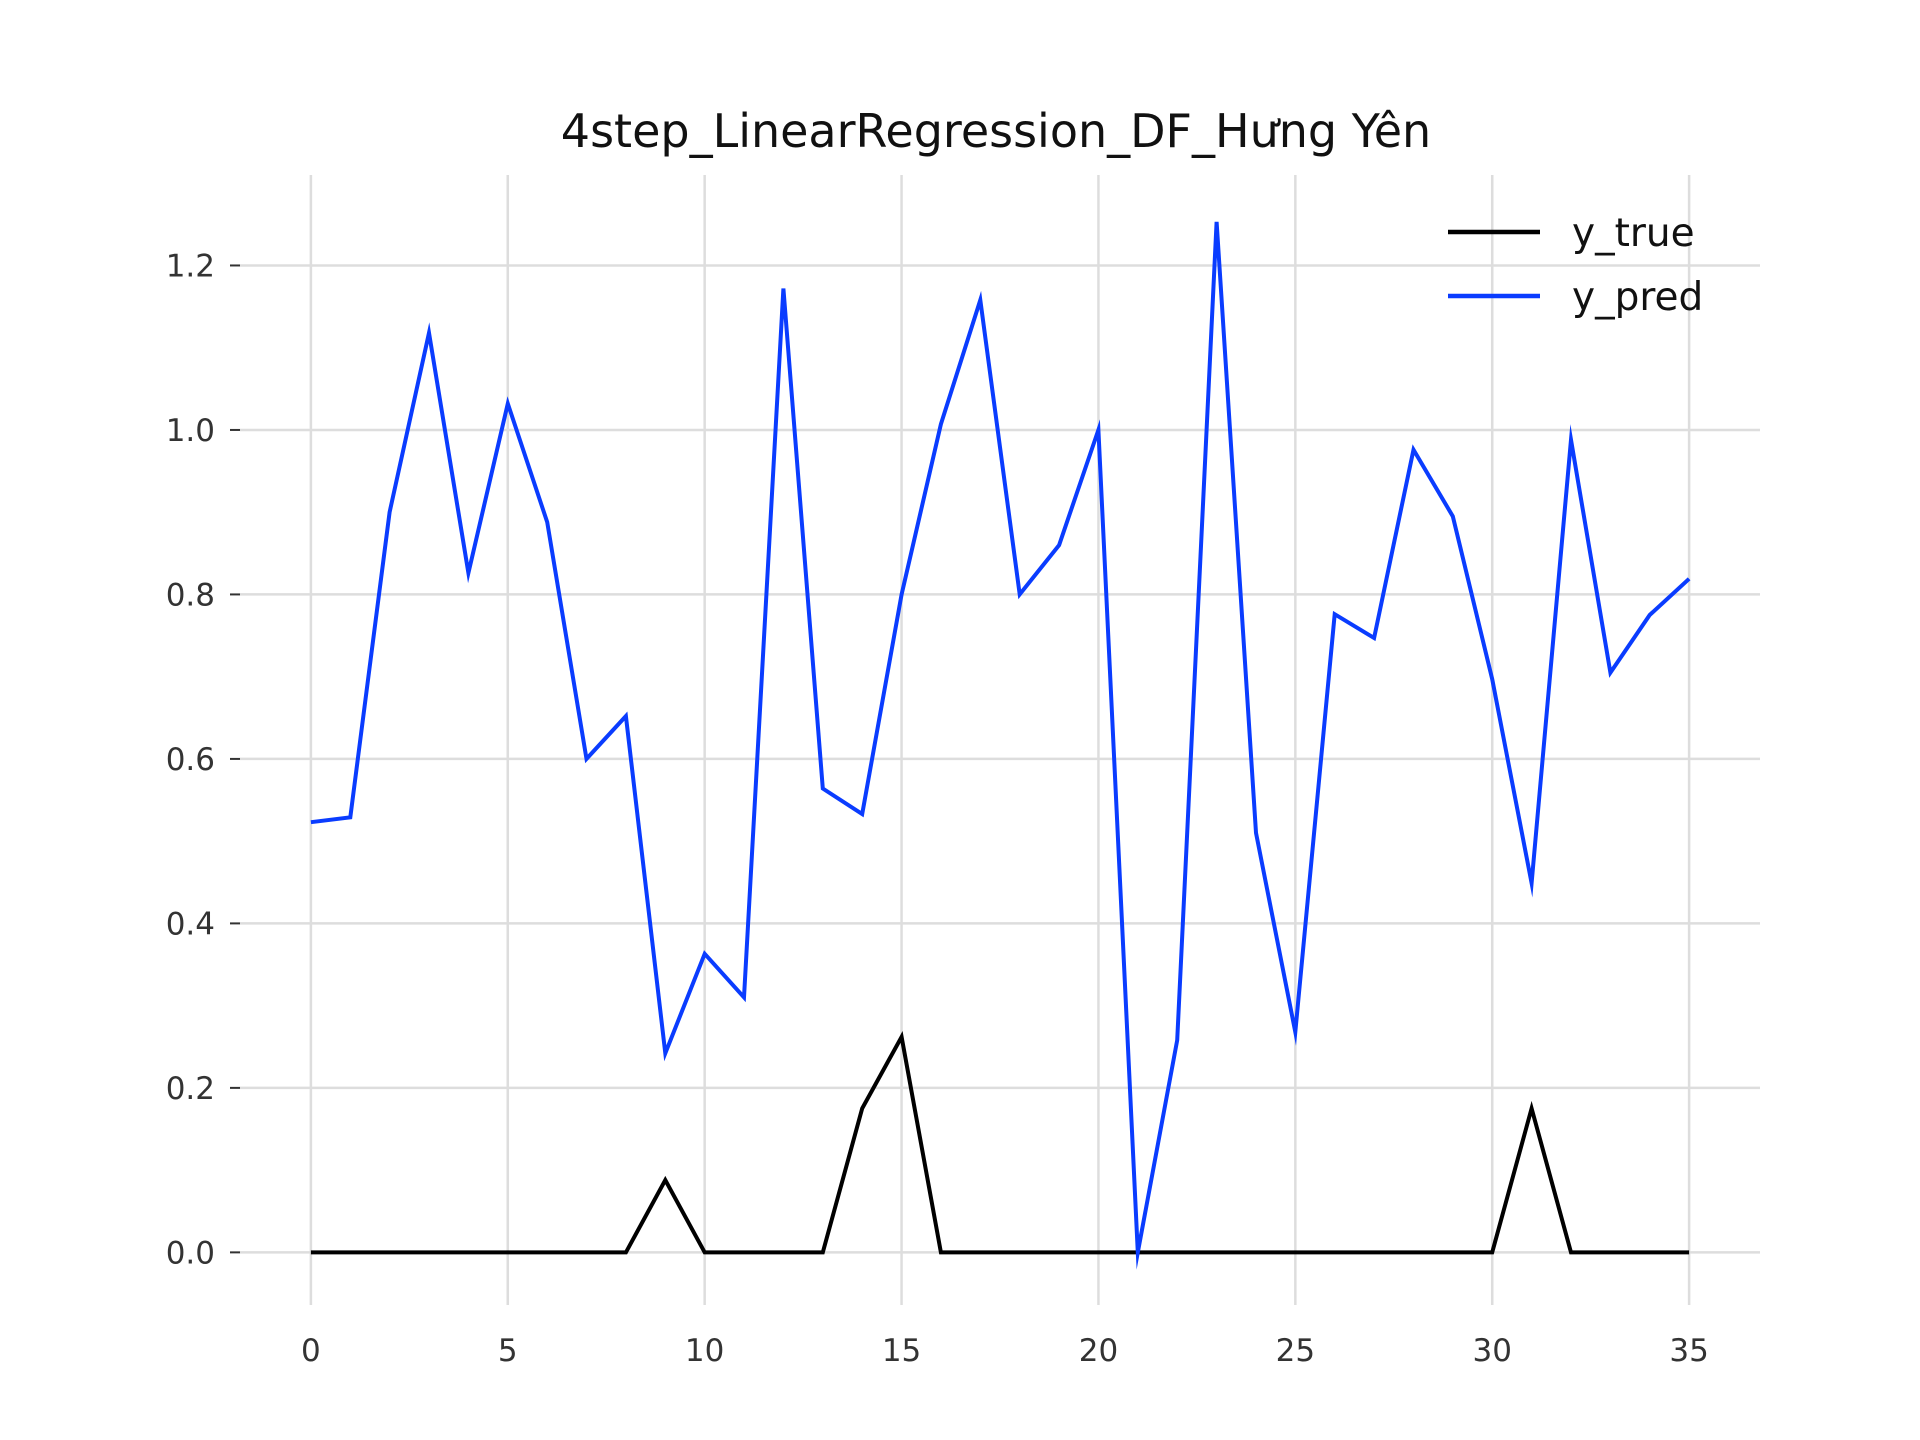  Describe the element at coordinates (1295, 1351) in the screenshot. I see `x-tick-label: 25` at that location.